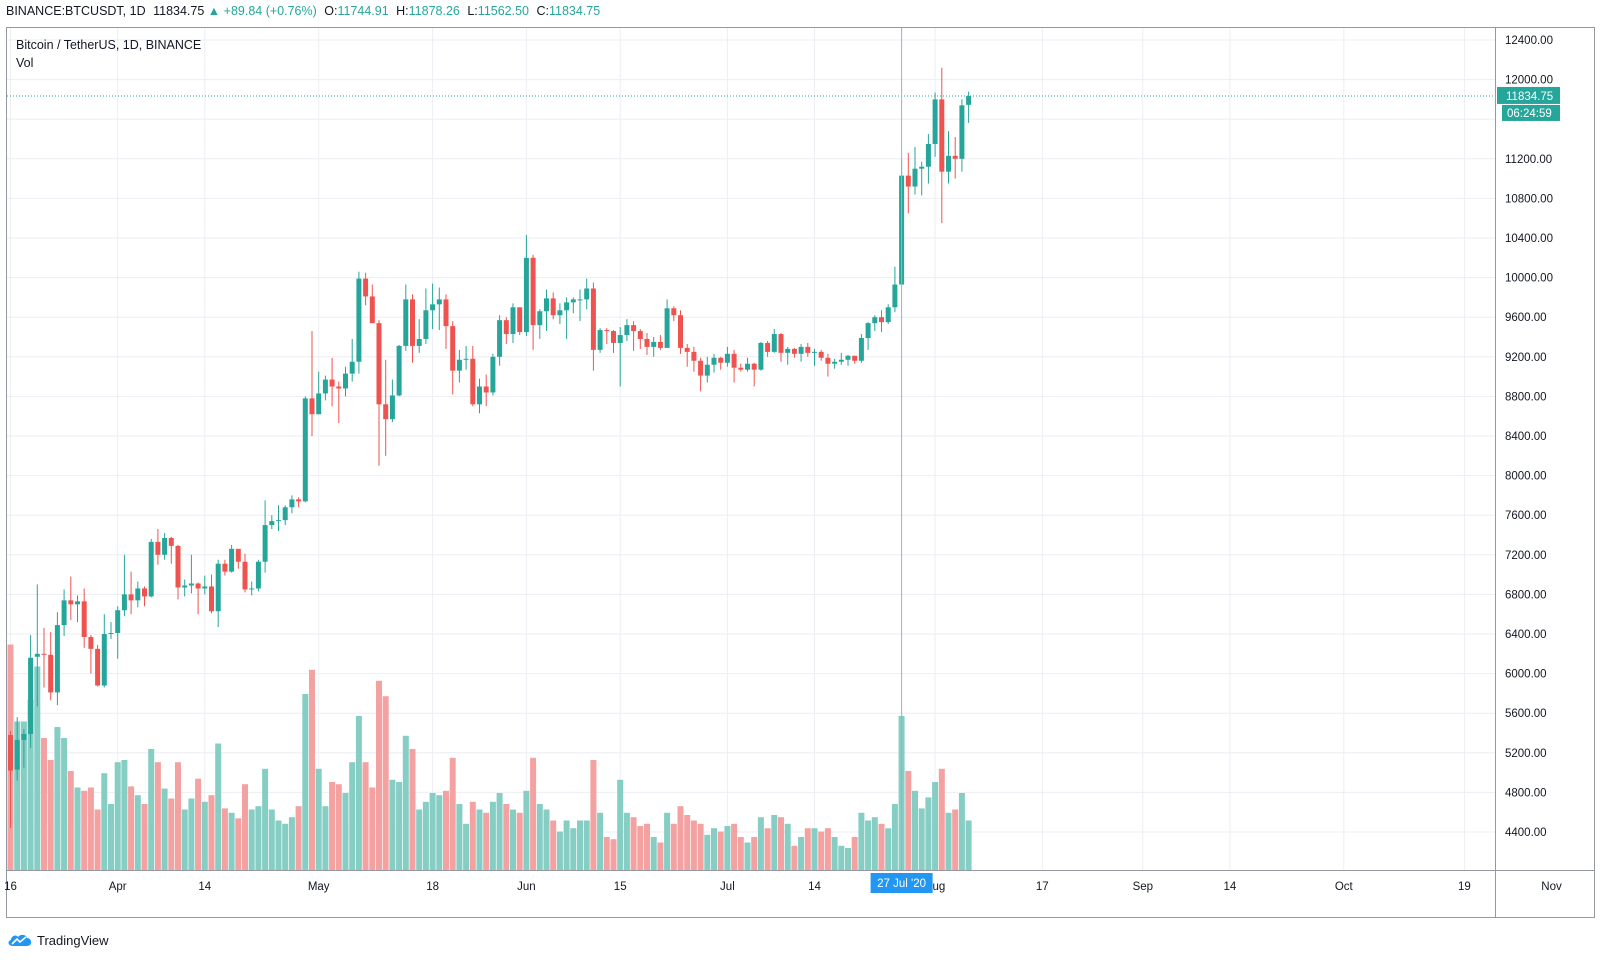 This screenshot has height=977, width=1600. Describe the element at coordinates (76, 11) in the screenshot. I see `symbol-name: BINANCE:BTCUSDT, 1D` at that location.